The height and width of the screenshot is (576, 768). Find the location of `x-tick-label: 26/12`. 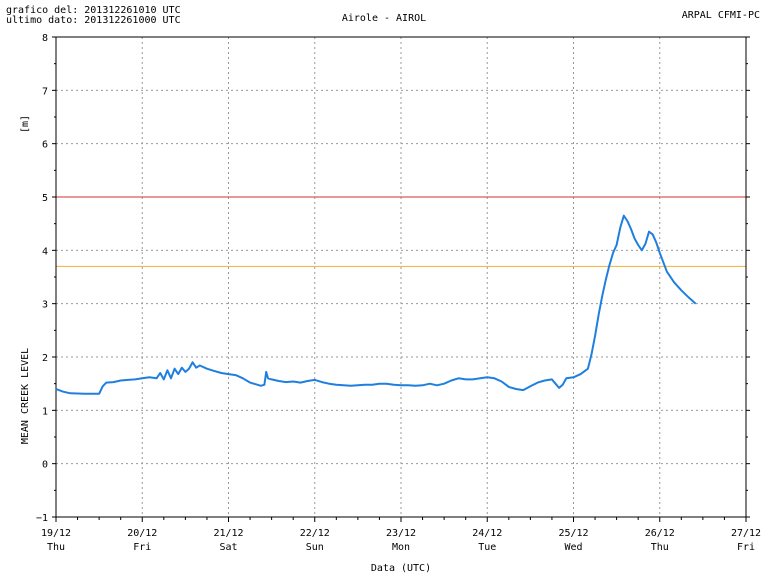

x-tick-label: 26/12 is located at coordinates (660, 533).